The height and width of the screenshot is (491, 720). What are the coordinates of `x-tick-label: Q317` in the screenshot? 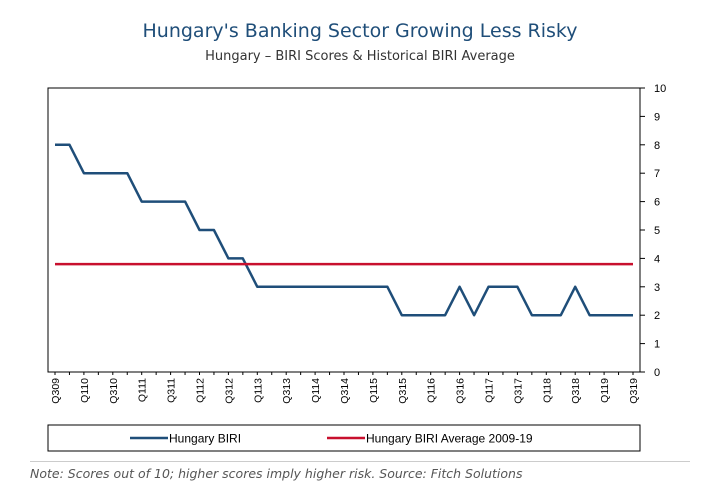 It's located at (518, 391).